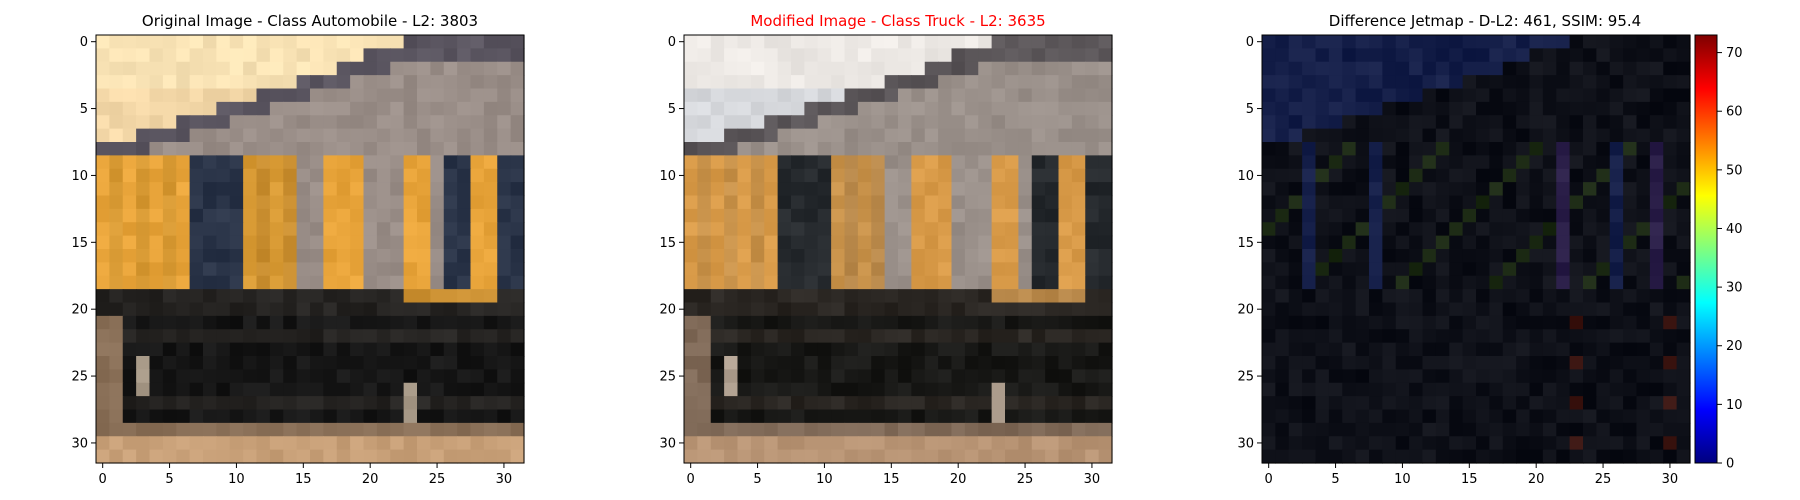  I want to click on x-tick-label: 15, so click(303, 479).